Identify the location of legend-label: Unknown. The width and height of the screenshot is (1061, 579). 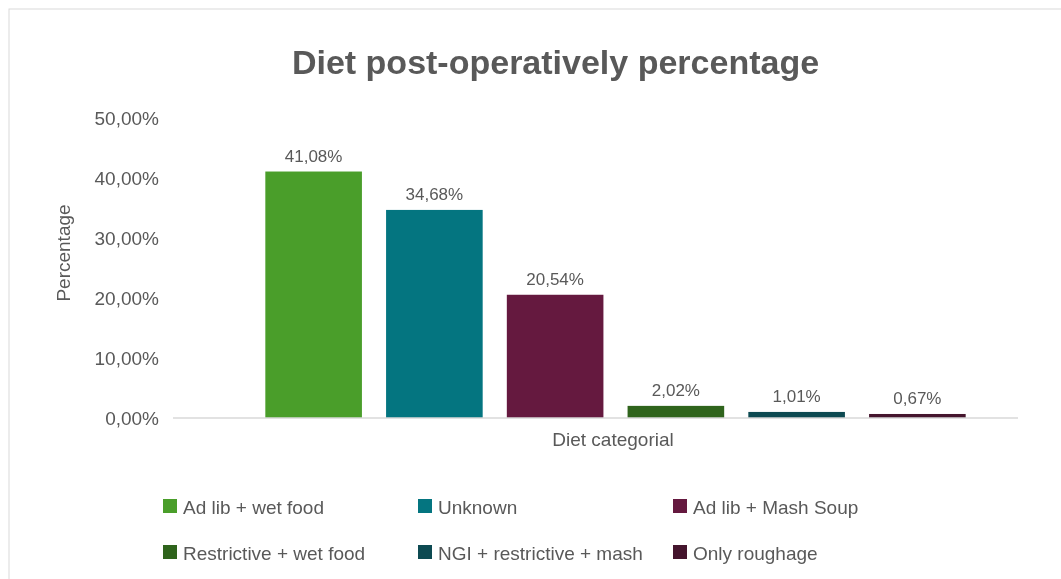
(478, 507).